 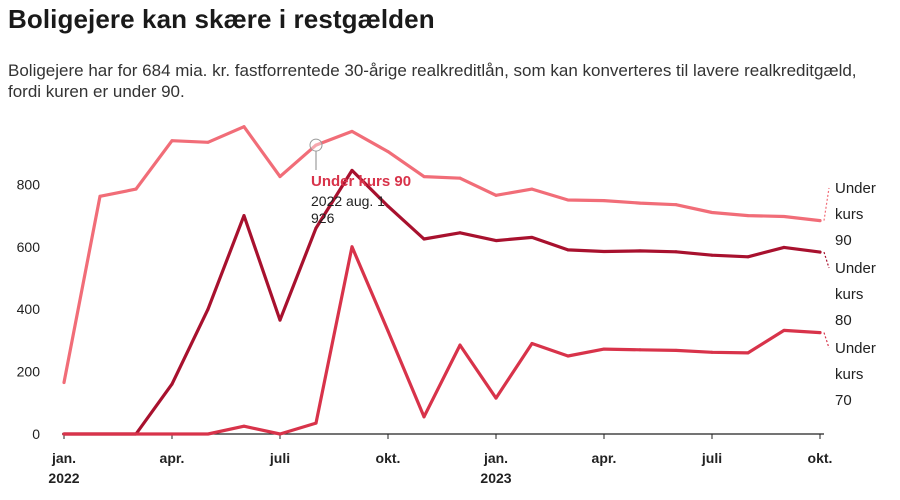 What do you see at coordinates (29, 184) in the screenshot?
I see `y-tick-label: 800` at bounding box center [29, 184].